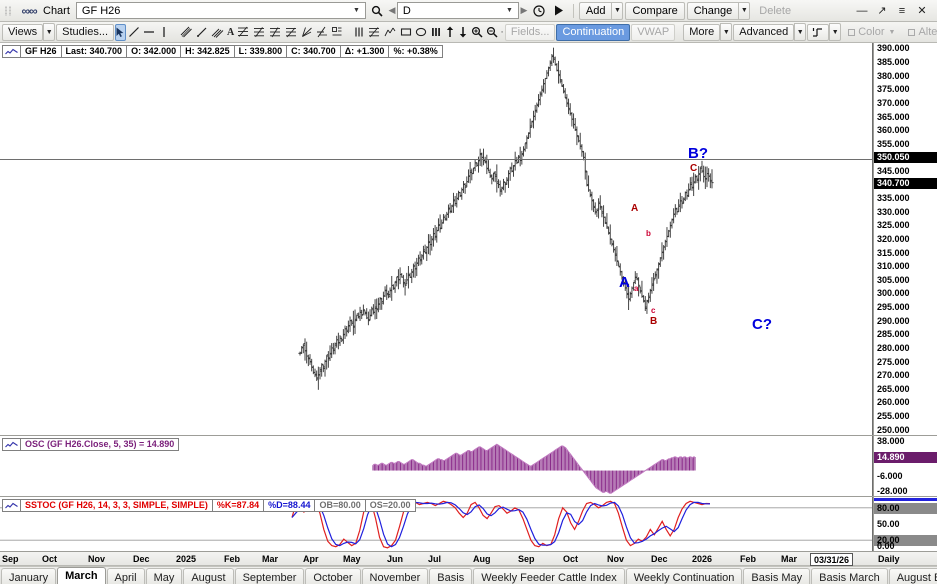  I want to click on spread-icon, so click(818, 32).